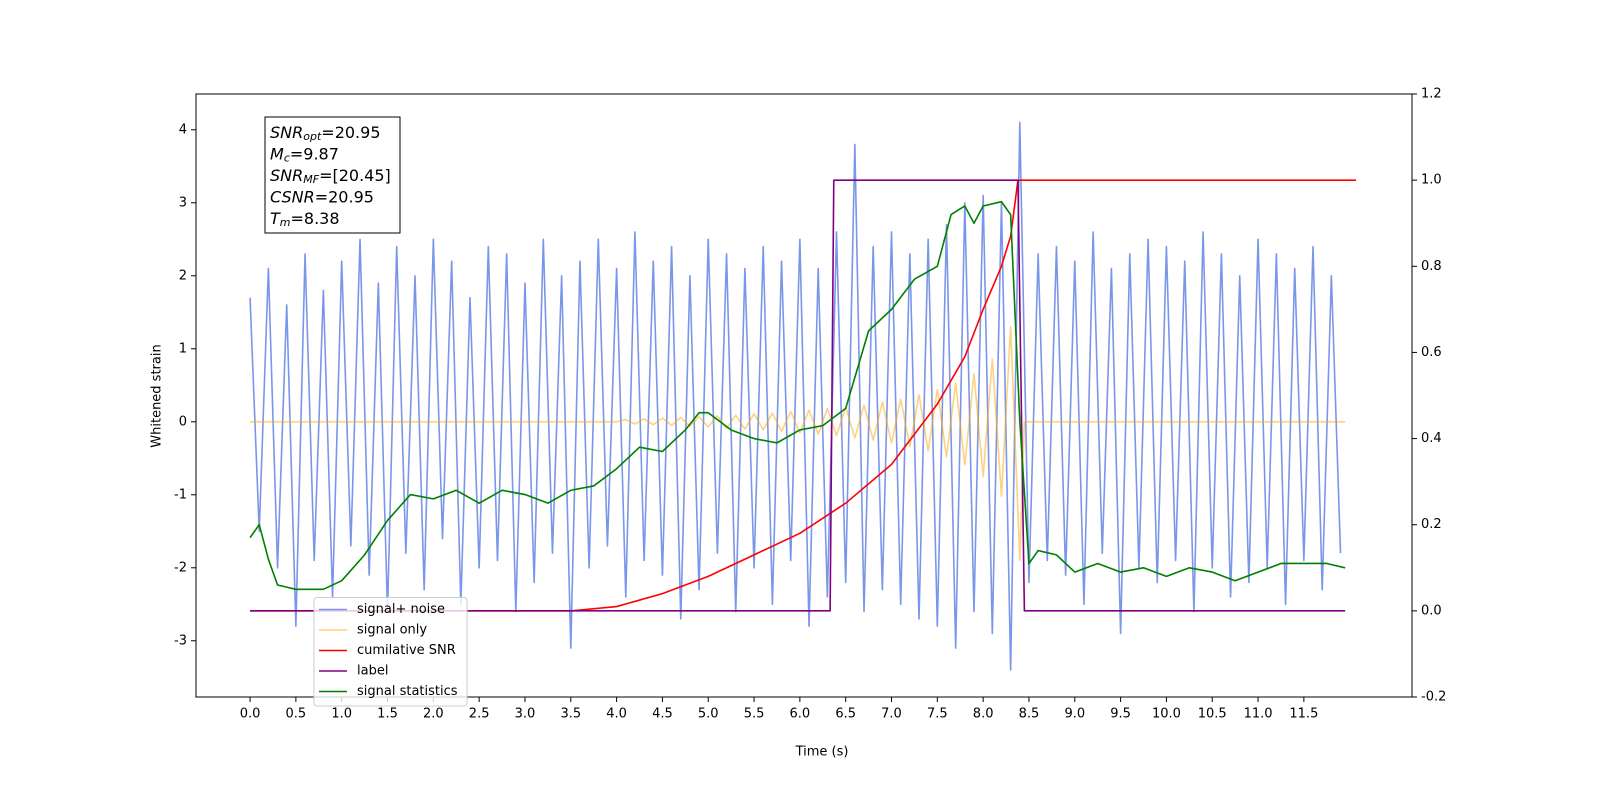 The height and width of the screenshot is (804, 1600). What do you see at coordinates (314, 153) in the screenshot?
I see `annotation-value: =9.87` at bounding box center [314, 153].